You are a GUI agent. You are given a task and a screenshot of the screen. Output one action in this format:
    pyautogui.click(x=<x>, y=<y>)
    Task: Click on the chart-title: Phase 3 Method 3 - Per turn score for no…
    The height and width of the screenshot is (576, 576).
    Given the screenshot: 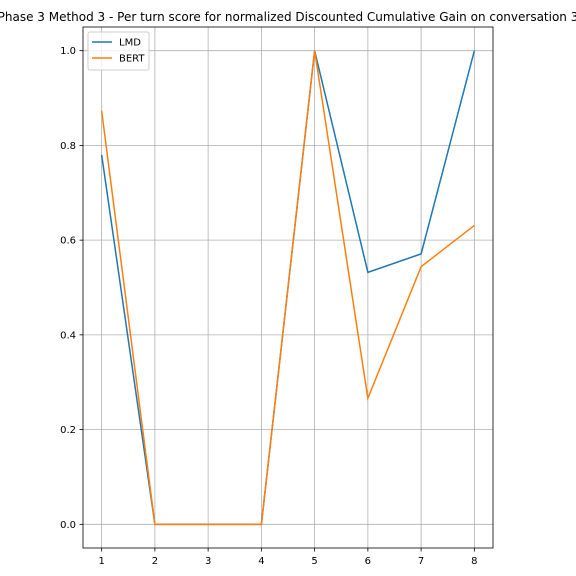 What is the action you would take?
    pyautogui.click(x=288, y=17)
    